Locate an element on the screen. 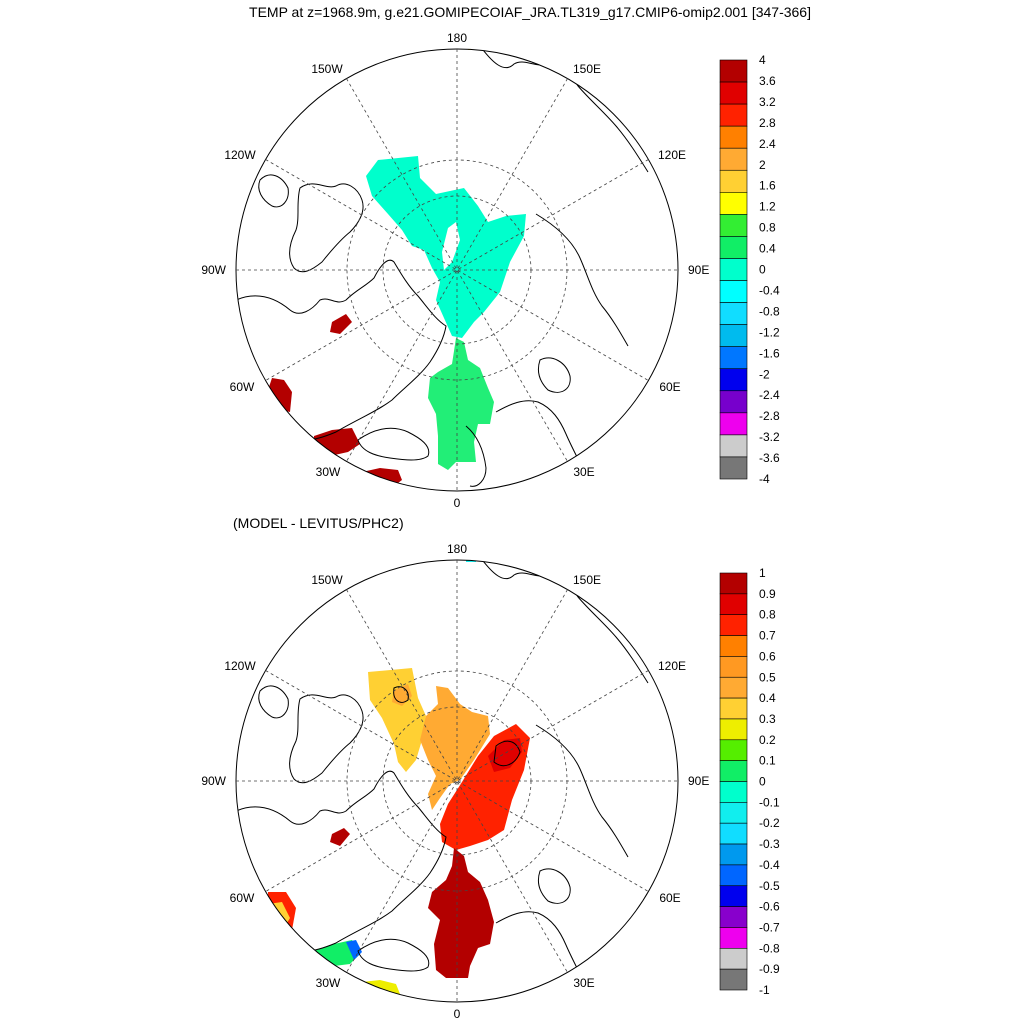 Image resolution: width=1024 pixels, height=1024 pixels. bottom-colorbar-label-19: -0.9 is located at coordinates (769, 969).